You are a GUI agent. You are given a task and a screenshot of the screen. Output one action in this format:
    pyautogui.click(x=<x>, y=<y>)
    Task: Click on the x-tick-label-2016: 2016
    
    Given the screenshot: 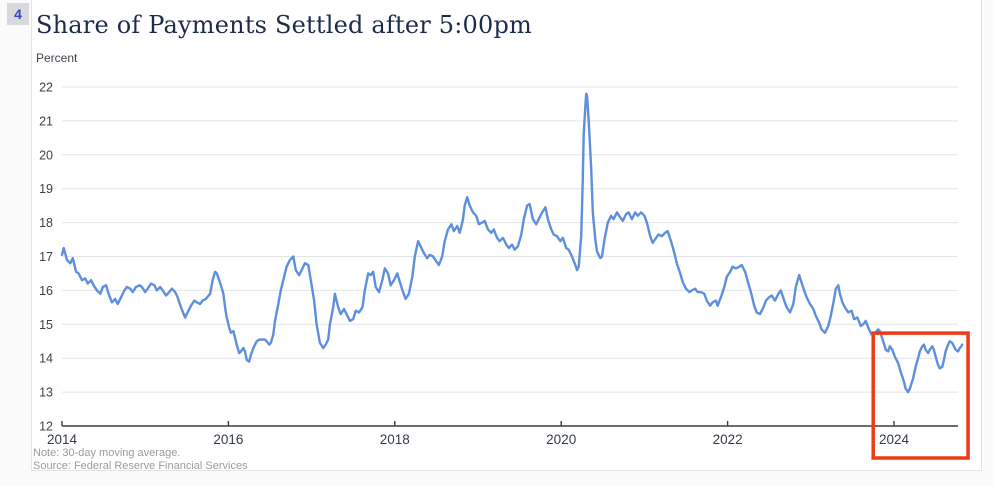 What is the action you would take?
    pyautogui.click(x=228, y=439)
    